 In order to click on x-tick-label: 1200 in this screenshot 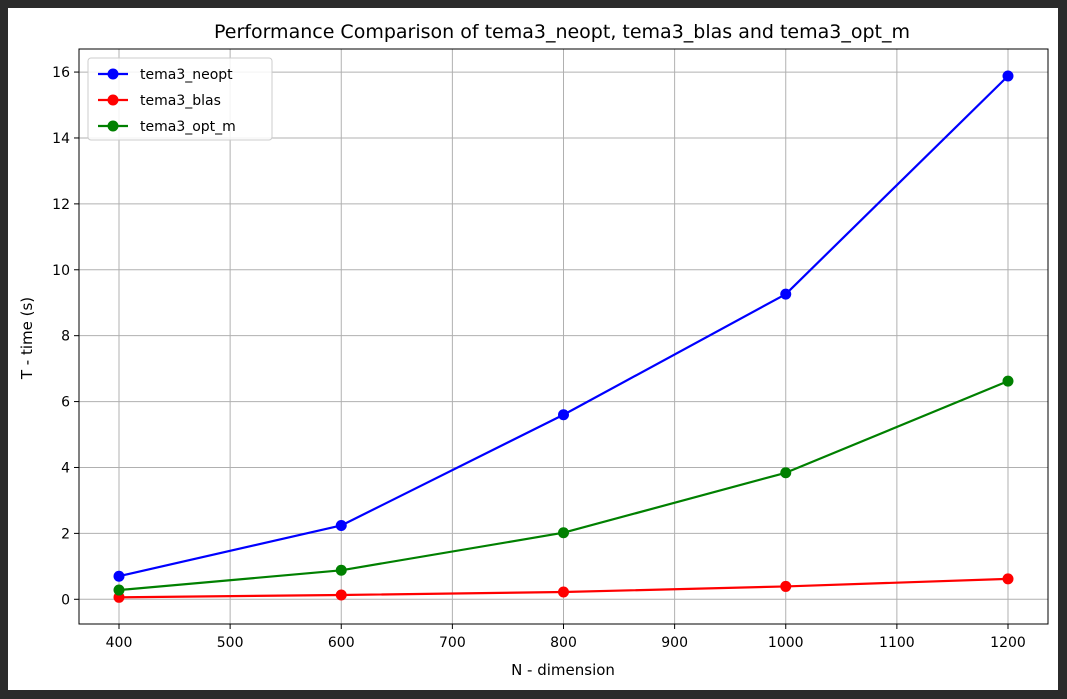, I will do `click(1008, 643)`.